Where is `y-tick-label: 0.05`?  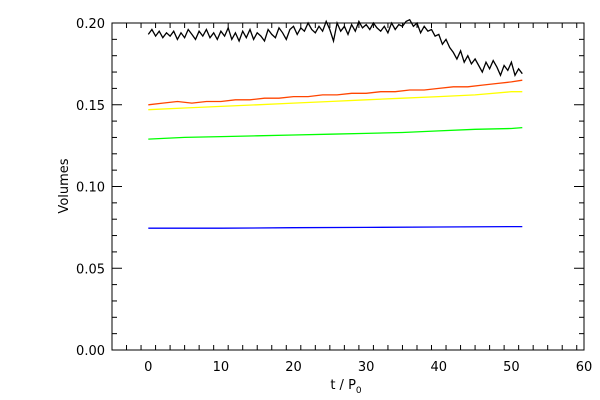
y-tick-label: 0.05 is located at coordinates (90, 269).